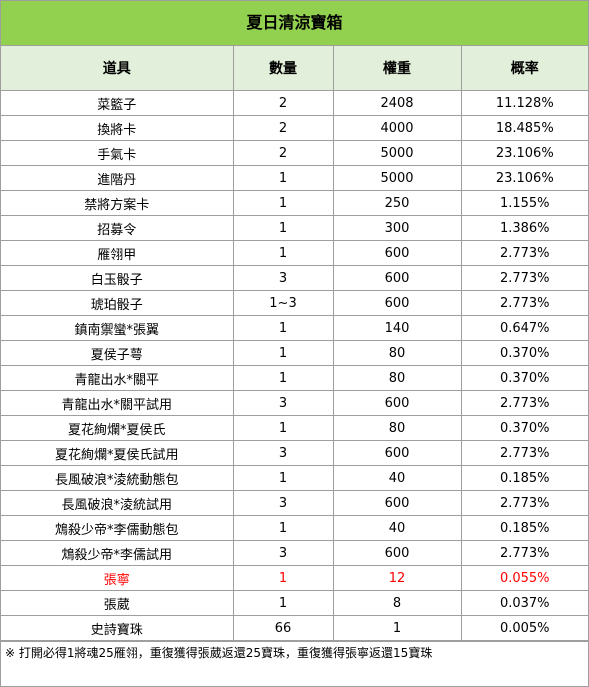 The width and height of the screenshot is (589, 687). Describe the element at coordinates (397, 228) in the screenshot. I see `cell-weight: 300` at that location.